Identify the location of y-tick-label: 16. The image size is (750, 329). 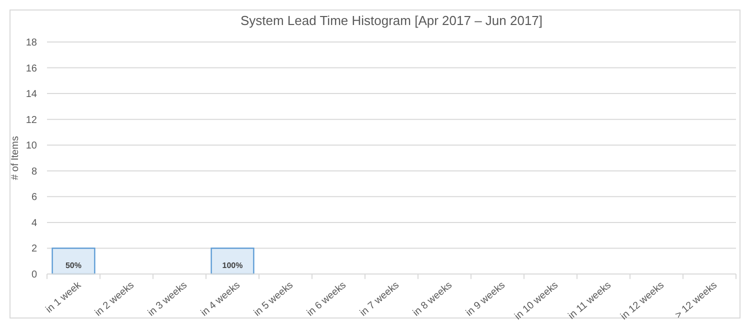
(32, 68).